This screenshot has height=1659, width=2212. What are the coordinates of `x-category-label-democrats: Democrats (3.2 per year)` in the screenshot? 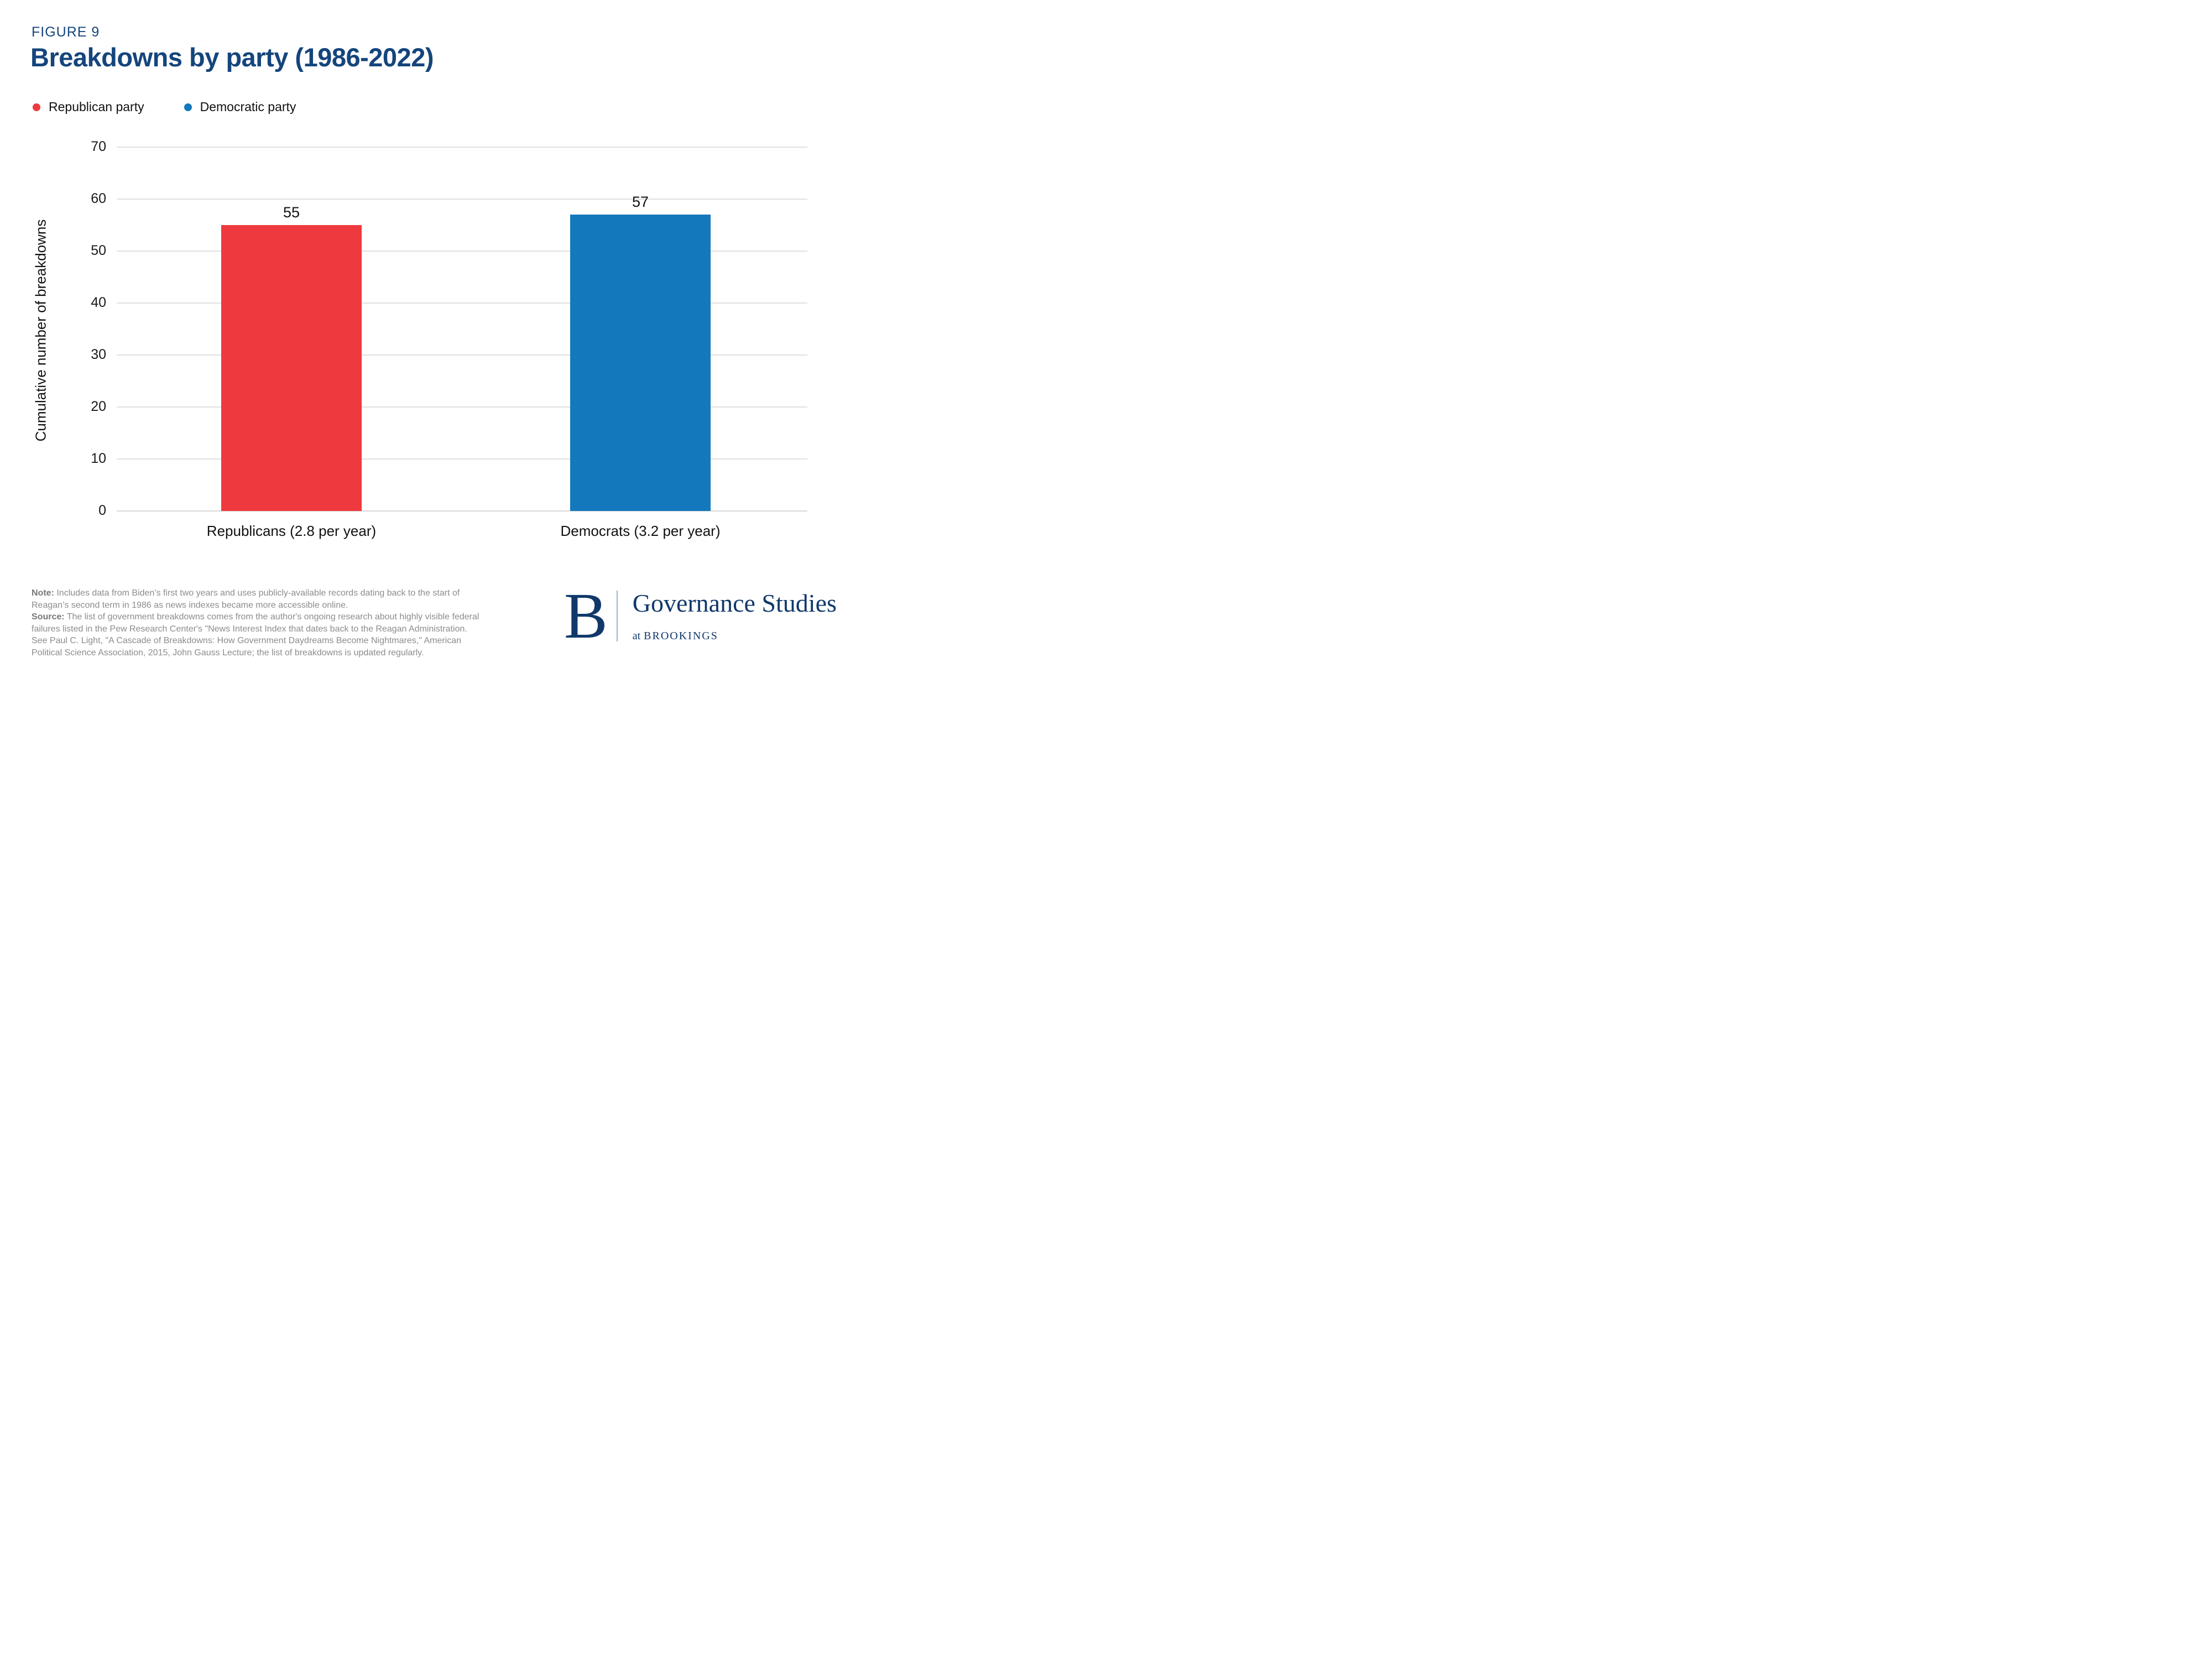 It's located at (641, 531).